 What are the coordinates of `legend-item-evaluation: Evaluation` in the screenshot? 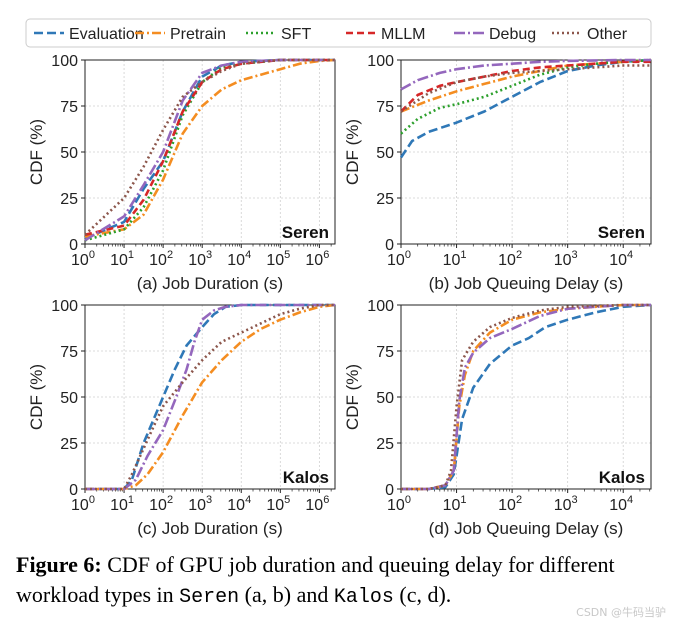 It's located at (89, 34).